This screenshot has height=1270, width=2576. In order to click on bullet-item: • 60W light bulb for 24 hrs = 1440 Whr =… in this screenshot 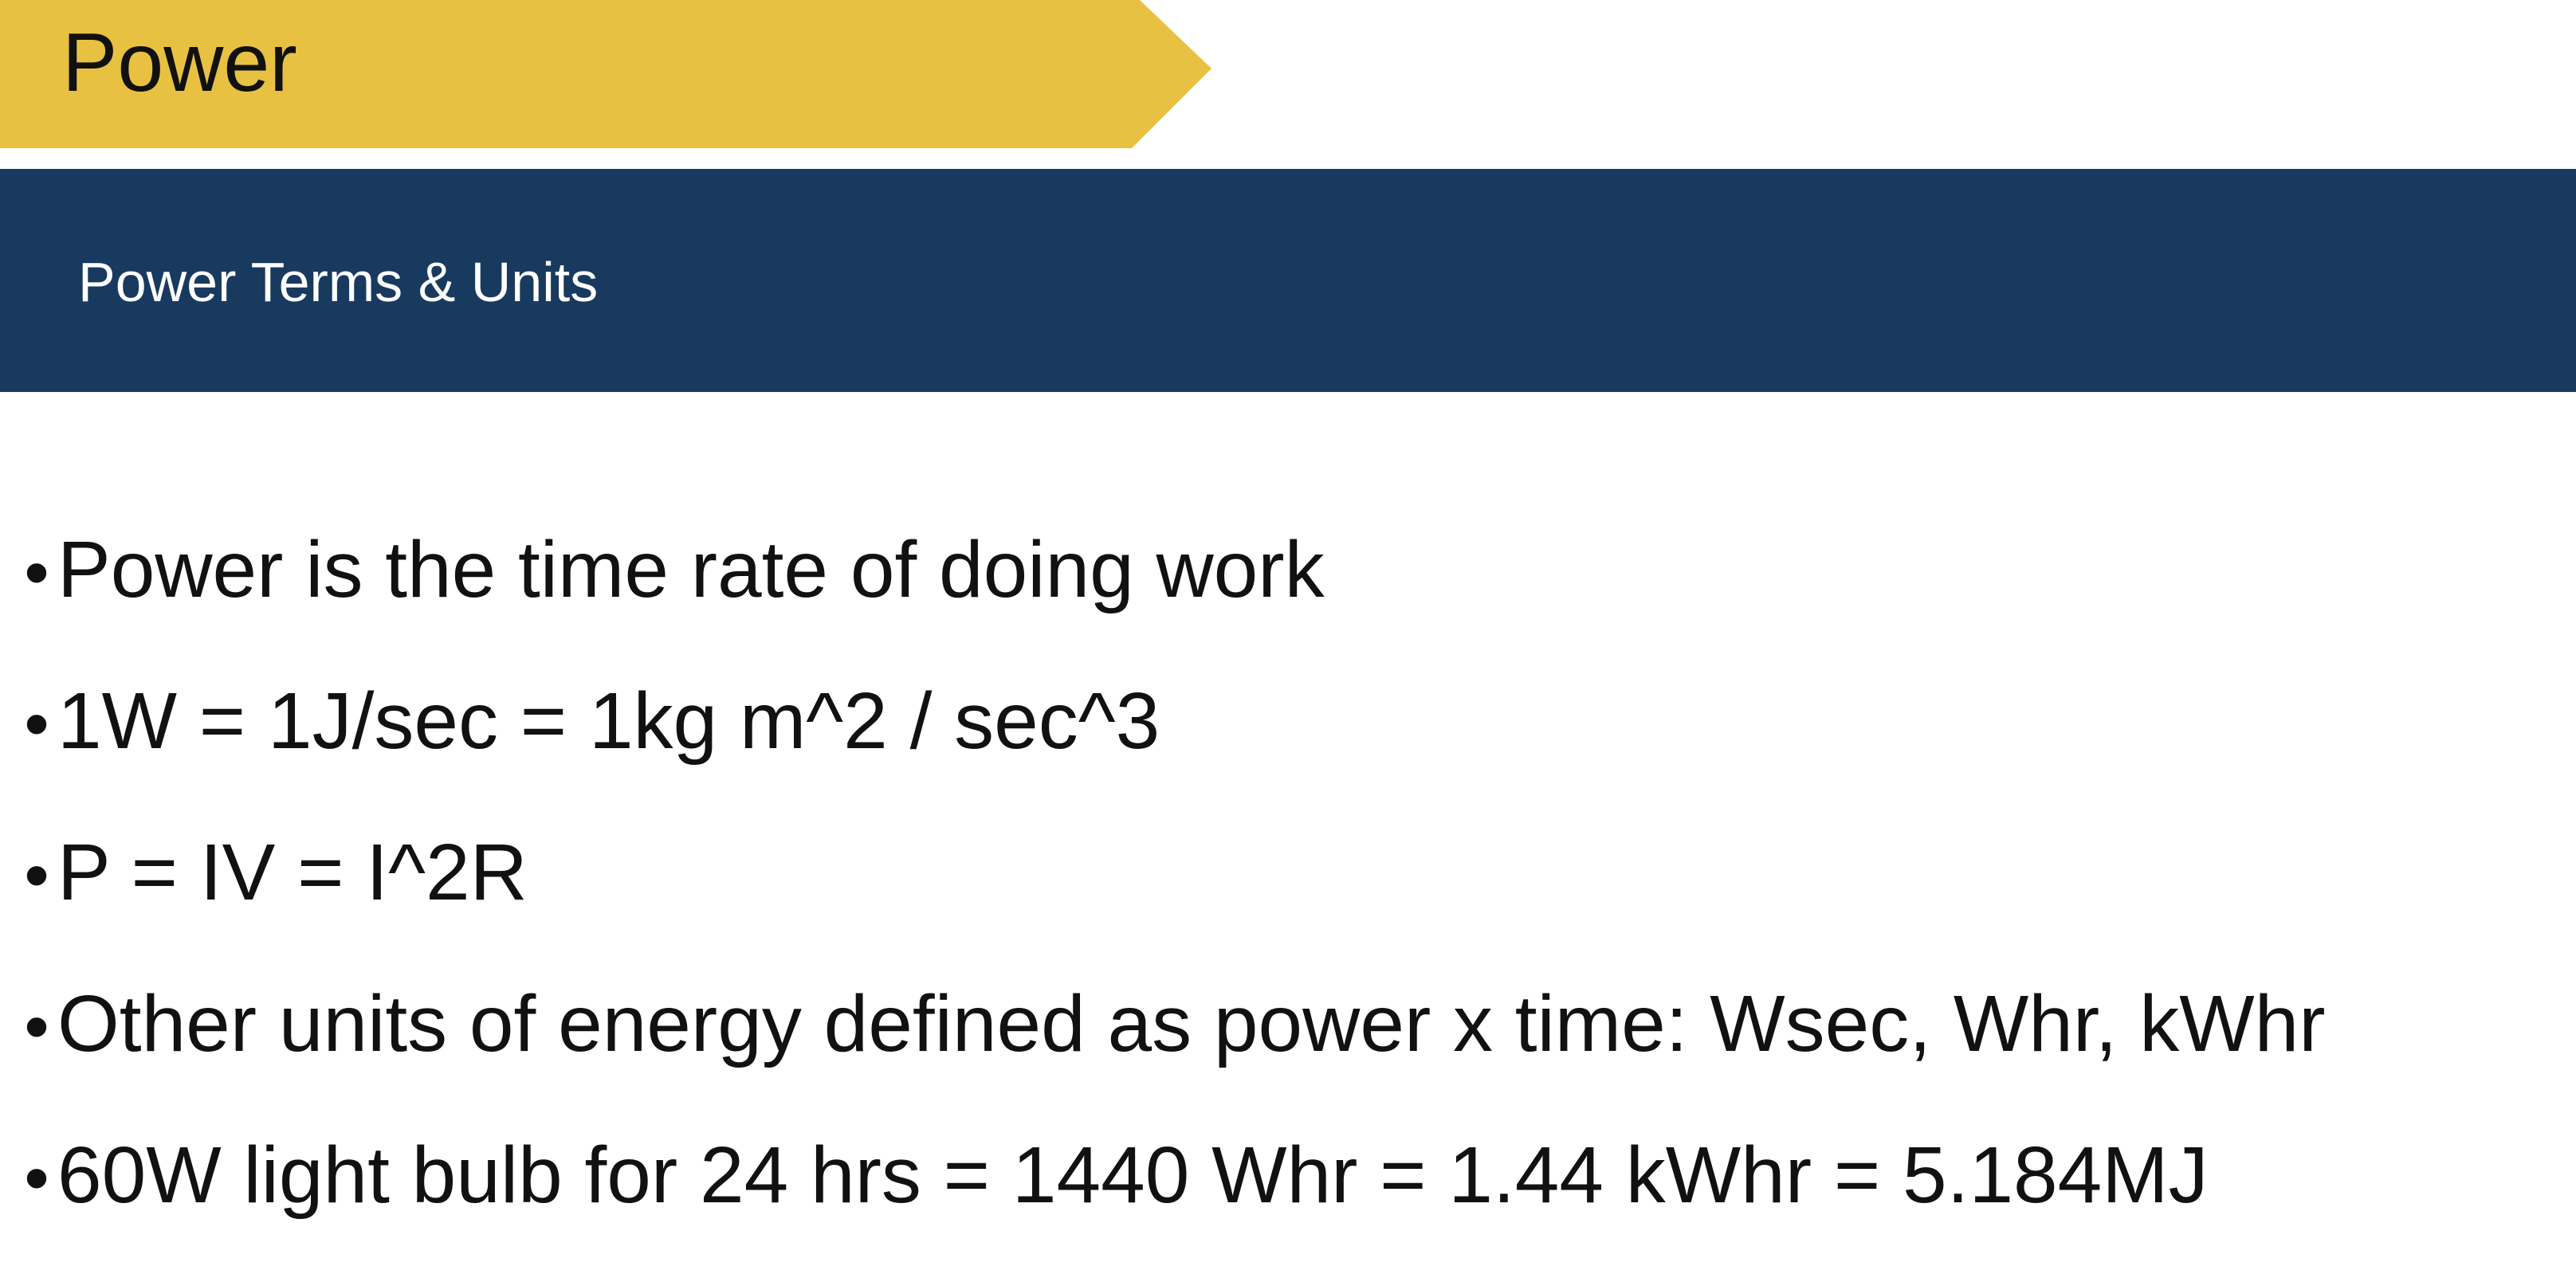, I will do `click(1291, 1191)`.